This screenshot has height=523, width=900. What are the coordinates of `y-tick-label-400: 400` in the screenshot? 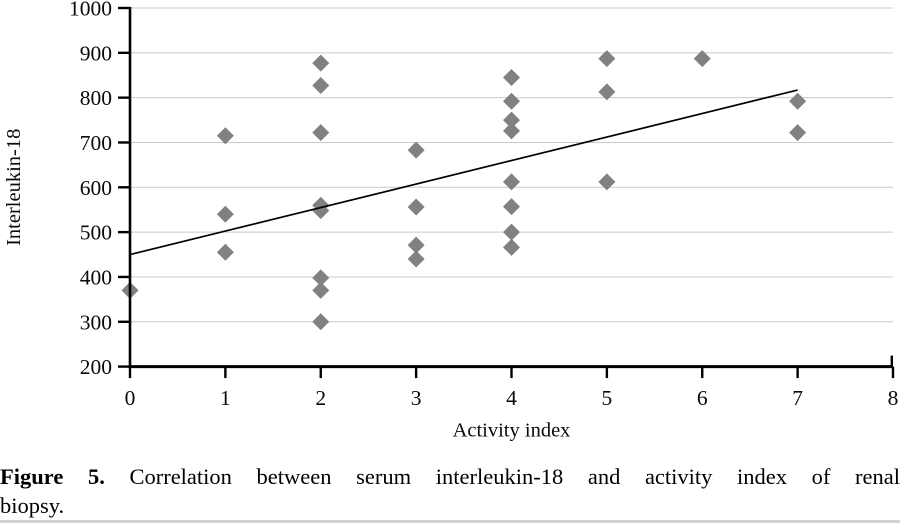 It's located at (96, 277).